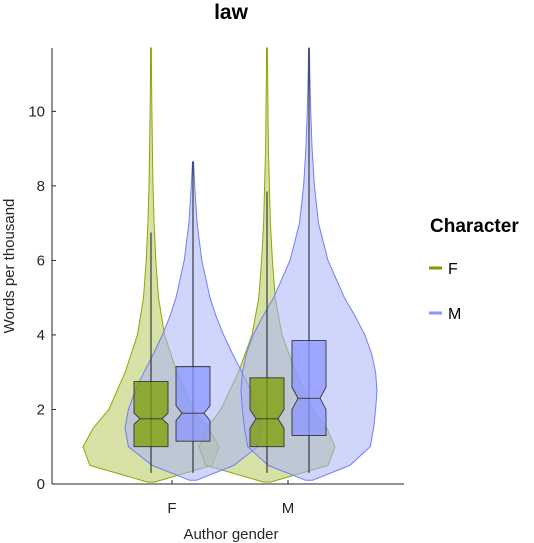 The width and height of the screenshot is (534, 543). Describe the element at coordinates (151, 414) in the screenshot. I see `box-F-F` at that location.